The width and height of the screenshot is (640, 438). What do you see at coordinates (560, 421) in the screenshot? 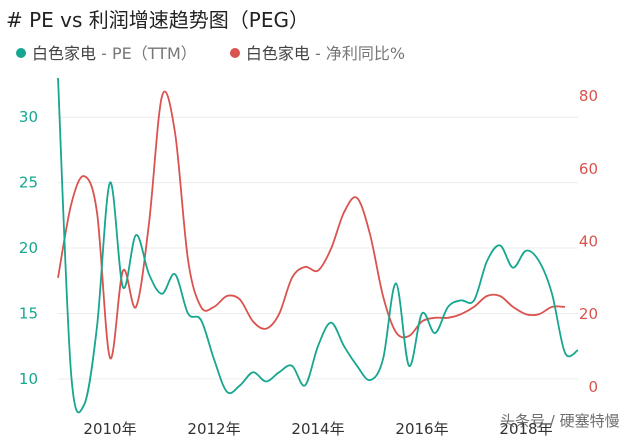
I see `watermark: 头条号 / 硬塞特慢` at bounding box center [560, 421].